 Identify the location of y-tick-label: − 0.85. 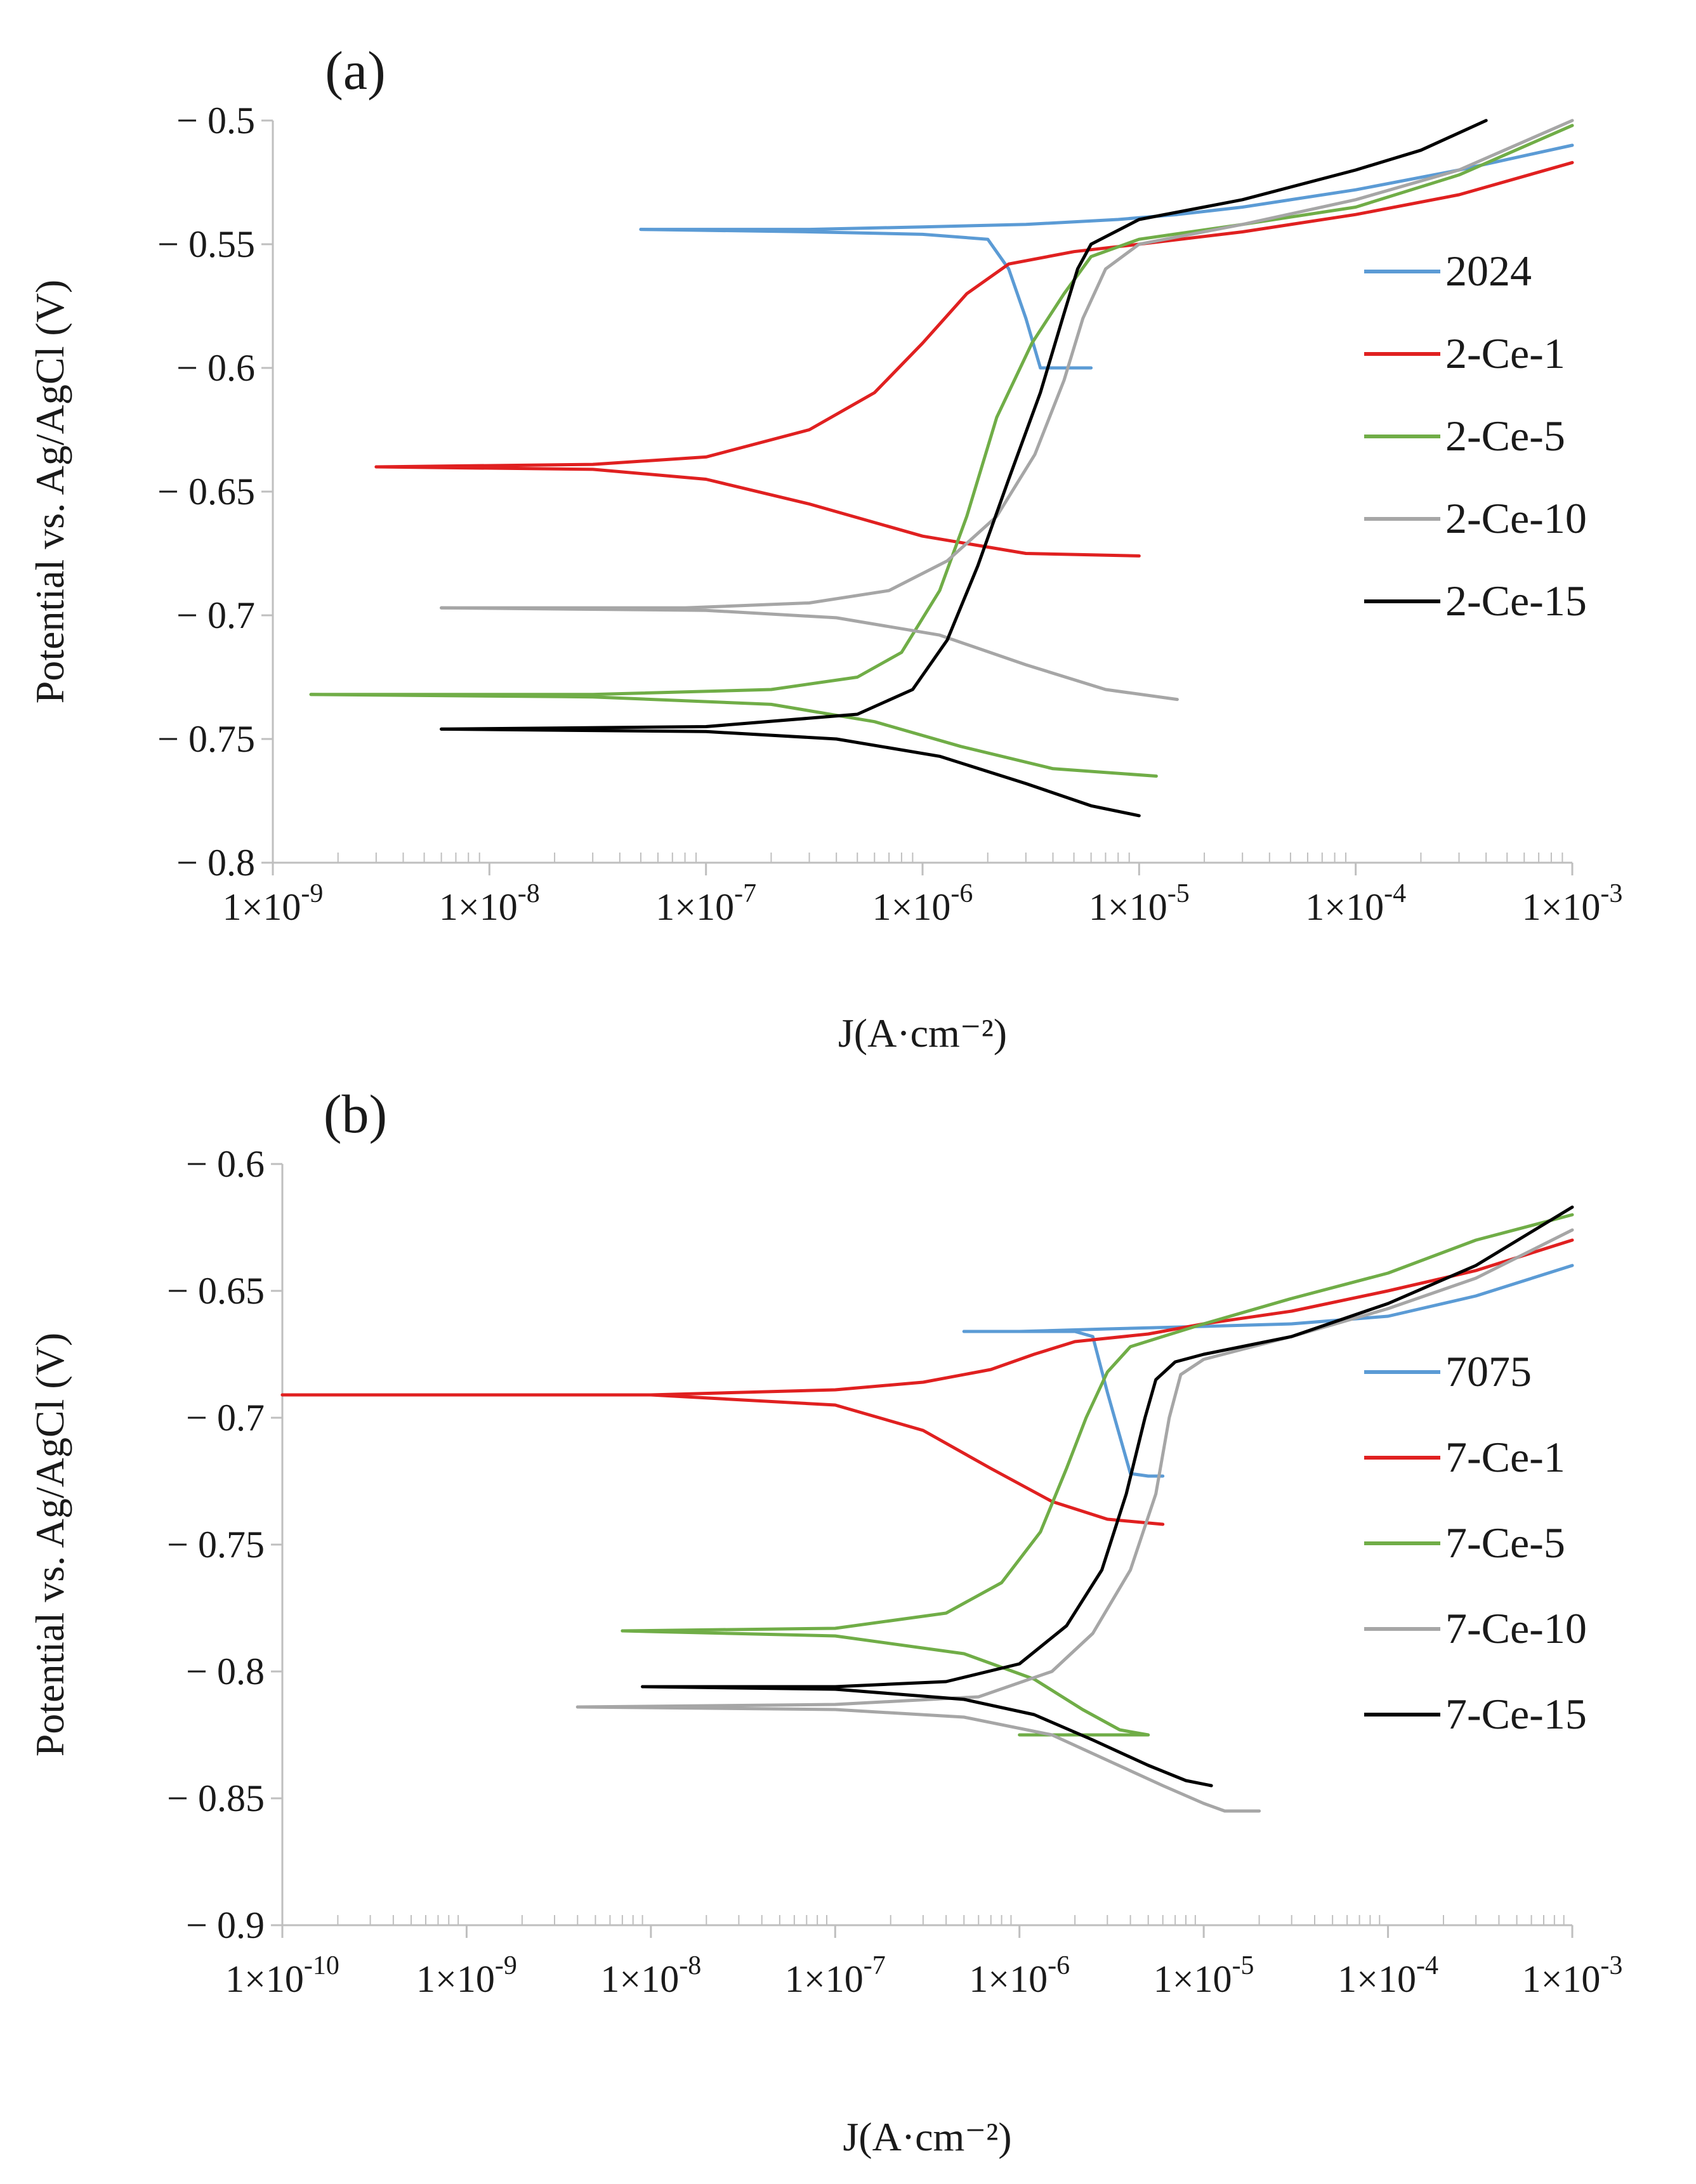
(216, 1798).